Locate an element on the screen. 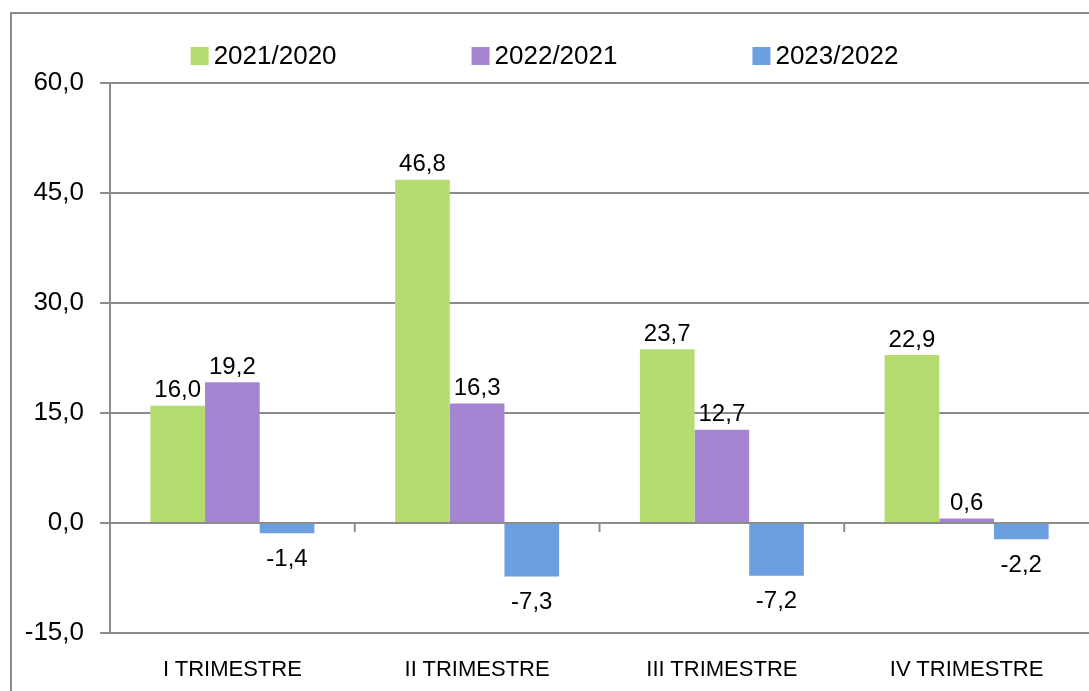 The image size is (1089, 691). data-label: 12,7 is located at coordinates (722, 413).